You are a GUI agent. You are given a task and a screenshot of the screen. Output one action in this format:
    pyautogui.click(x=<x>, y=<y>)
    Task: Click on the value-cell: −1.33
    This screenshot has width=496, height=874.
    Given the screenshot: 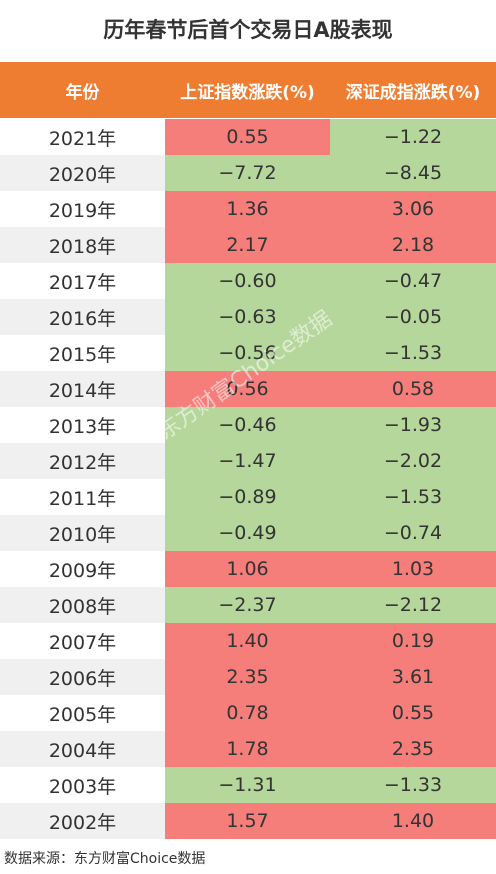 What is the action you would take?
    pyautogui.click(x=413, y=785)
    